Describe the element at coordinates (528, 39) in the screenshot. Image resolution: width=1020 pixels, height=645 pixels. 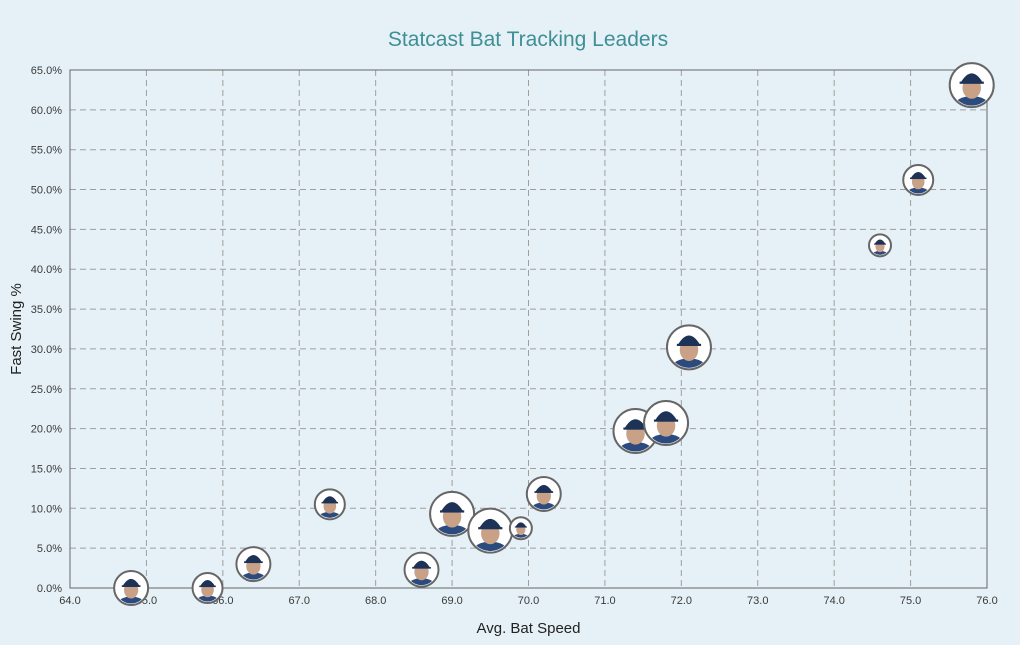
I see `chart-title: Statcast Bat Tracking Leaders` at that location.